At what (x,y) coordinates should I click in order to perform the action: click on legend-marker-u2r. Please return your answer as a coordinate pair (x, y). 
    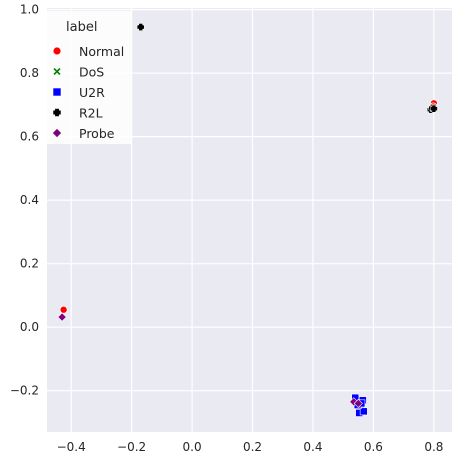
    Looking at the image, I should click on (57, 92).